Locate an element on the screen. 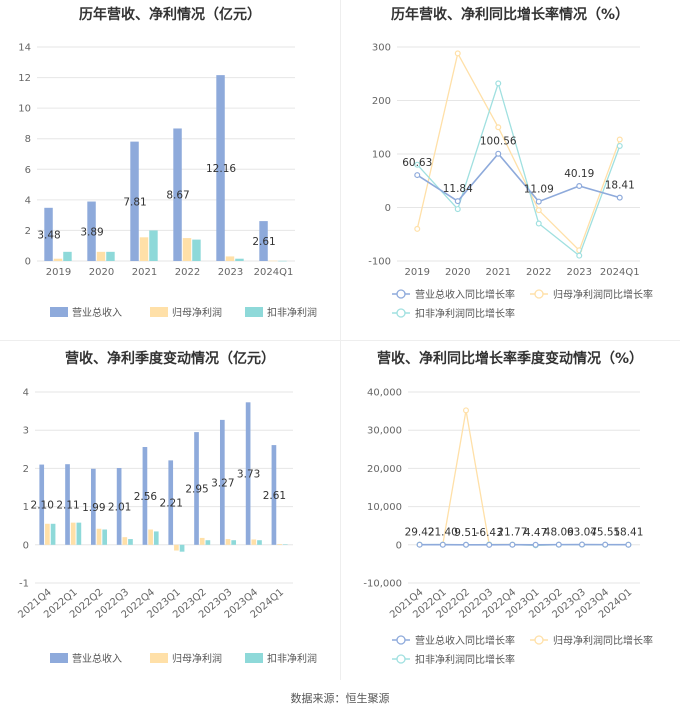 This screenshot has width=680, height=712. data-label: 2.11 is located at coordinates (67, 505).